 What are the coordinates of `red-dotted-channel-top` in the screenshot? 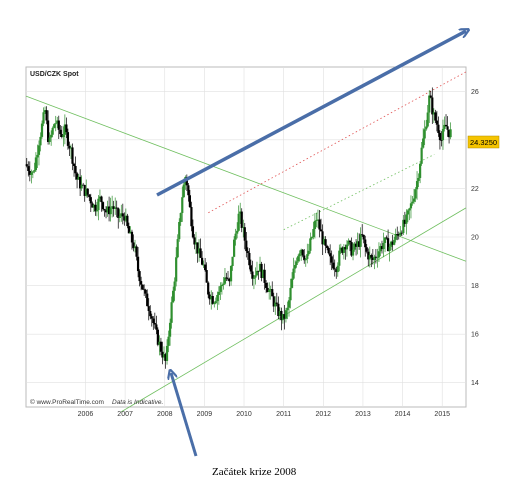 It's located at (337, 142).